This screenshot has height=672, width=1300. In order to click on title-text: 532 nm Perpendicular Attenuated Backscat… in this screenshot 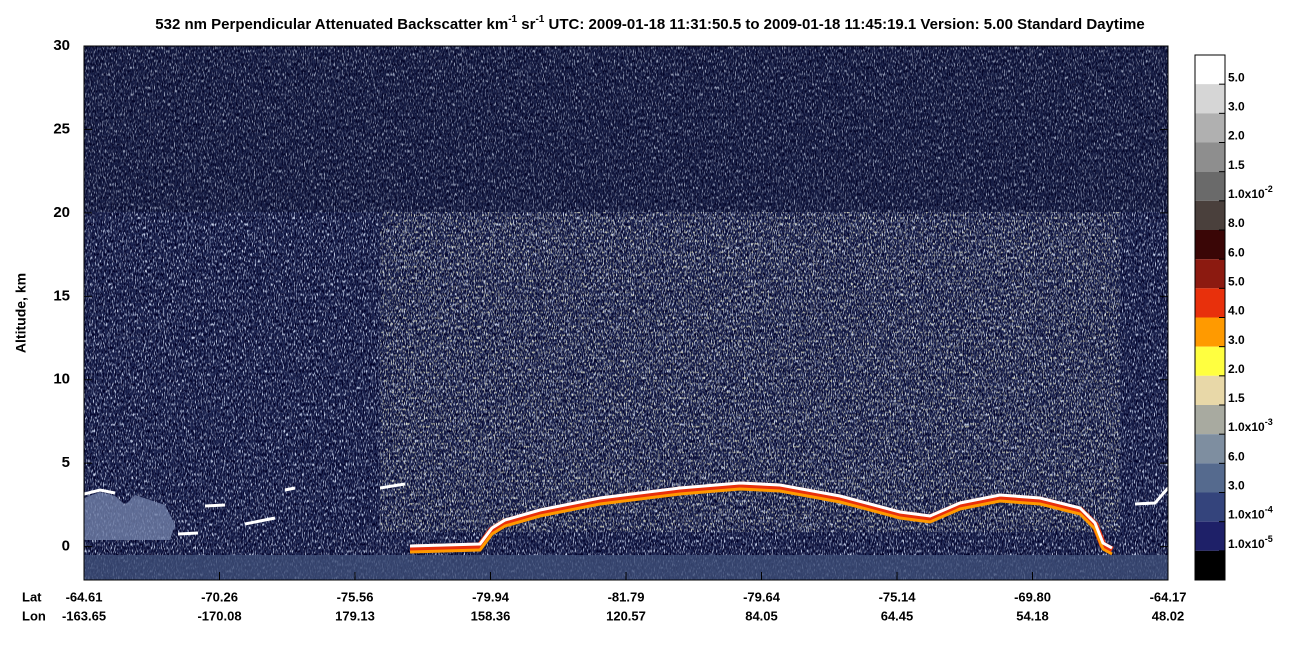, I will do `click(331, 24)`.